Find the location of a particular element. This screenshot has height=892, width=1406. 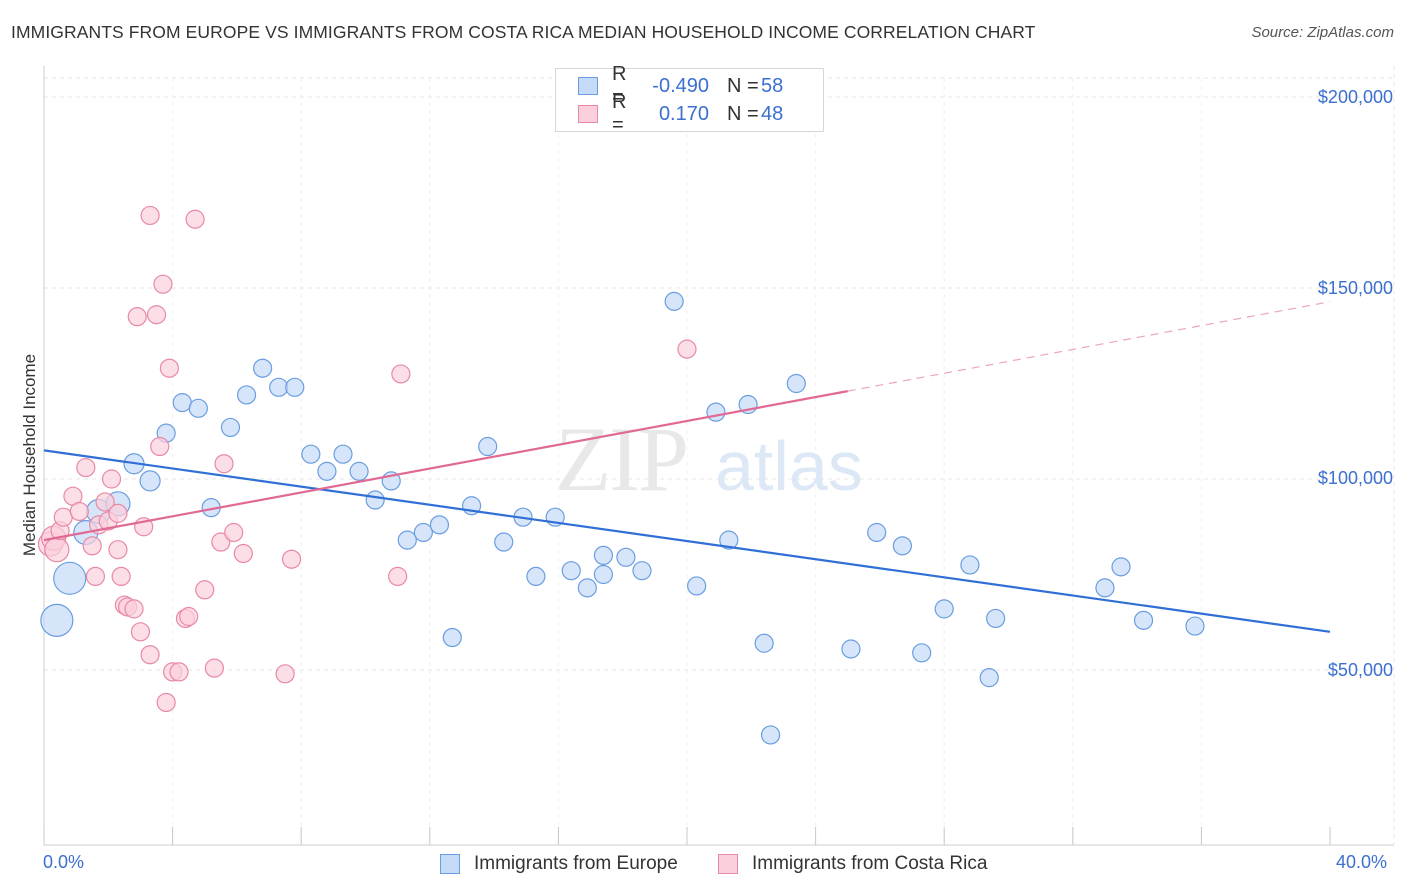

legend-row-europe: R = -0.490 N = 58 is located at coordinates (681, 85).